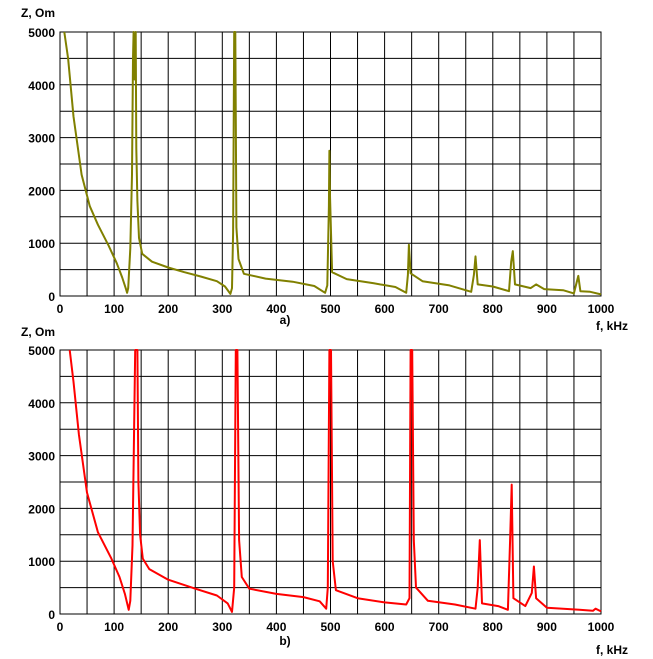 The height and width of the screenshot is (659, 653). What do you see at coordinates (285, 320) in the screenshot?
I see `chart-caption: a)` at bounding box center [285, 320].